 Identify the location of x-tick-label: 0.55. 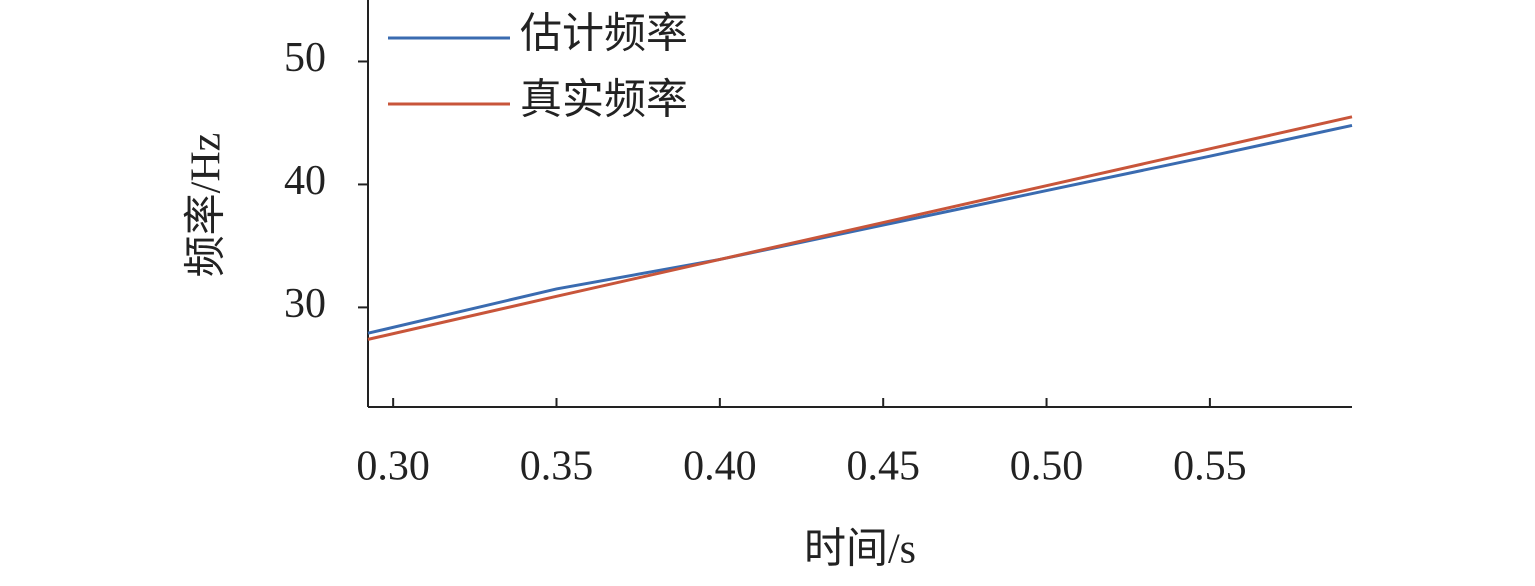
(1210, 467).